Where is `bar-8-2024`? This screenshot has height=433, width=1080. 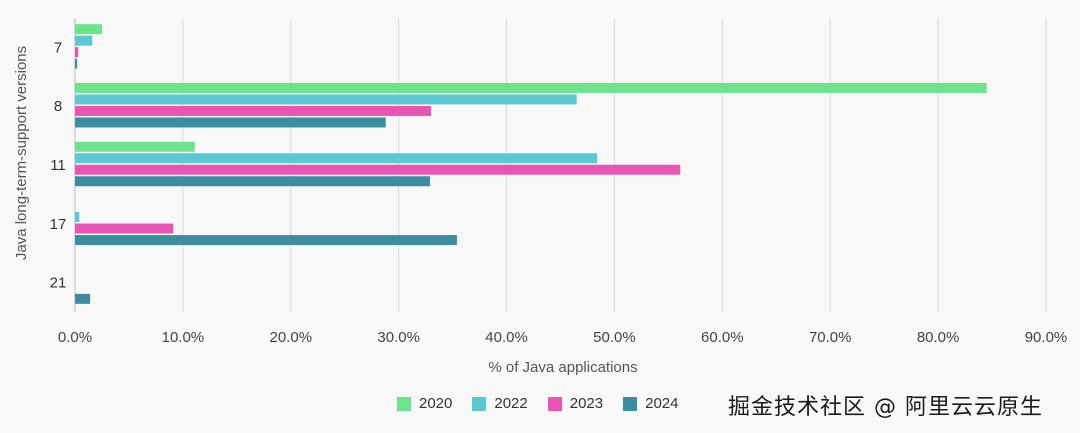 bar-8-2024 is located at coordinates (230, 122).